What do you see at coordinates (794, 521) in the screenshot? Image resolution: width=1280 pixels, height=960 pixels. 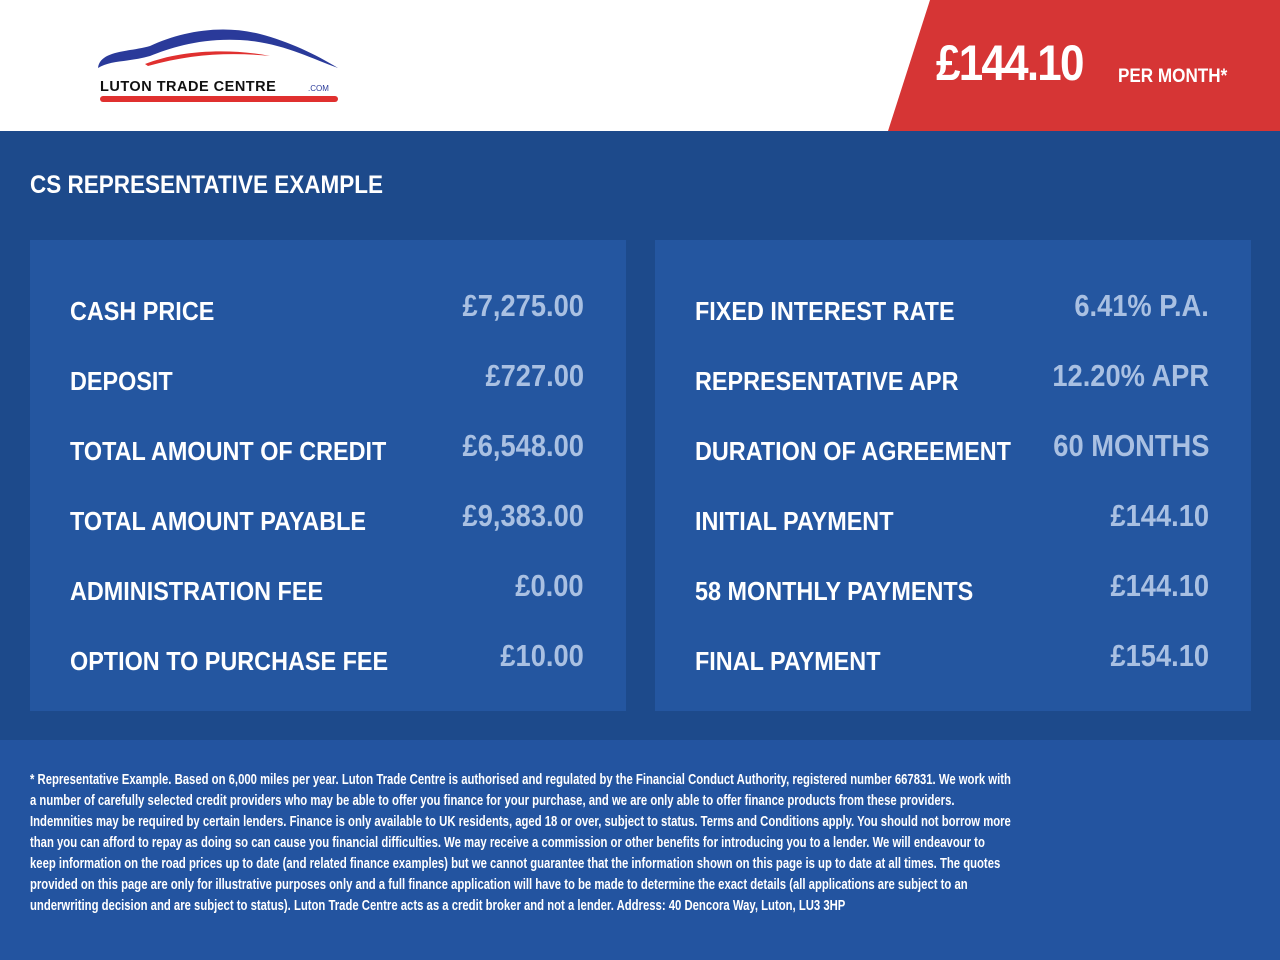 I see `finance-row-label: INITIAL PAYMENT` at bounding box center [794, 521].